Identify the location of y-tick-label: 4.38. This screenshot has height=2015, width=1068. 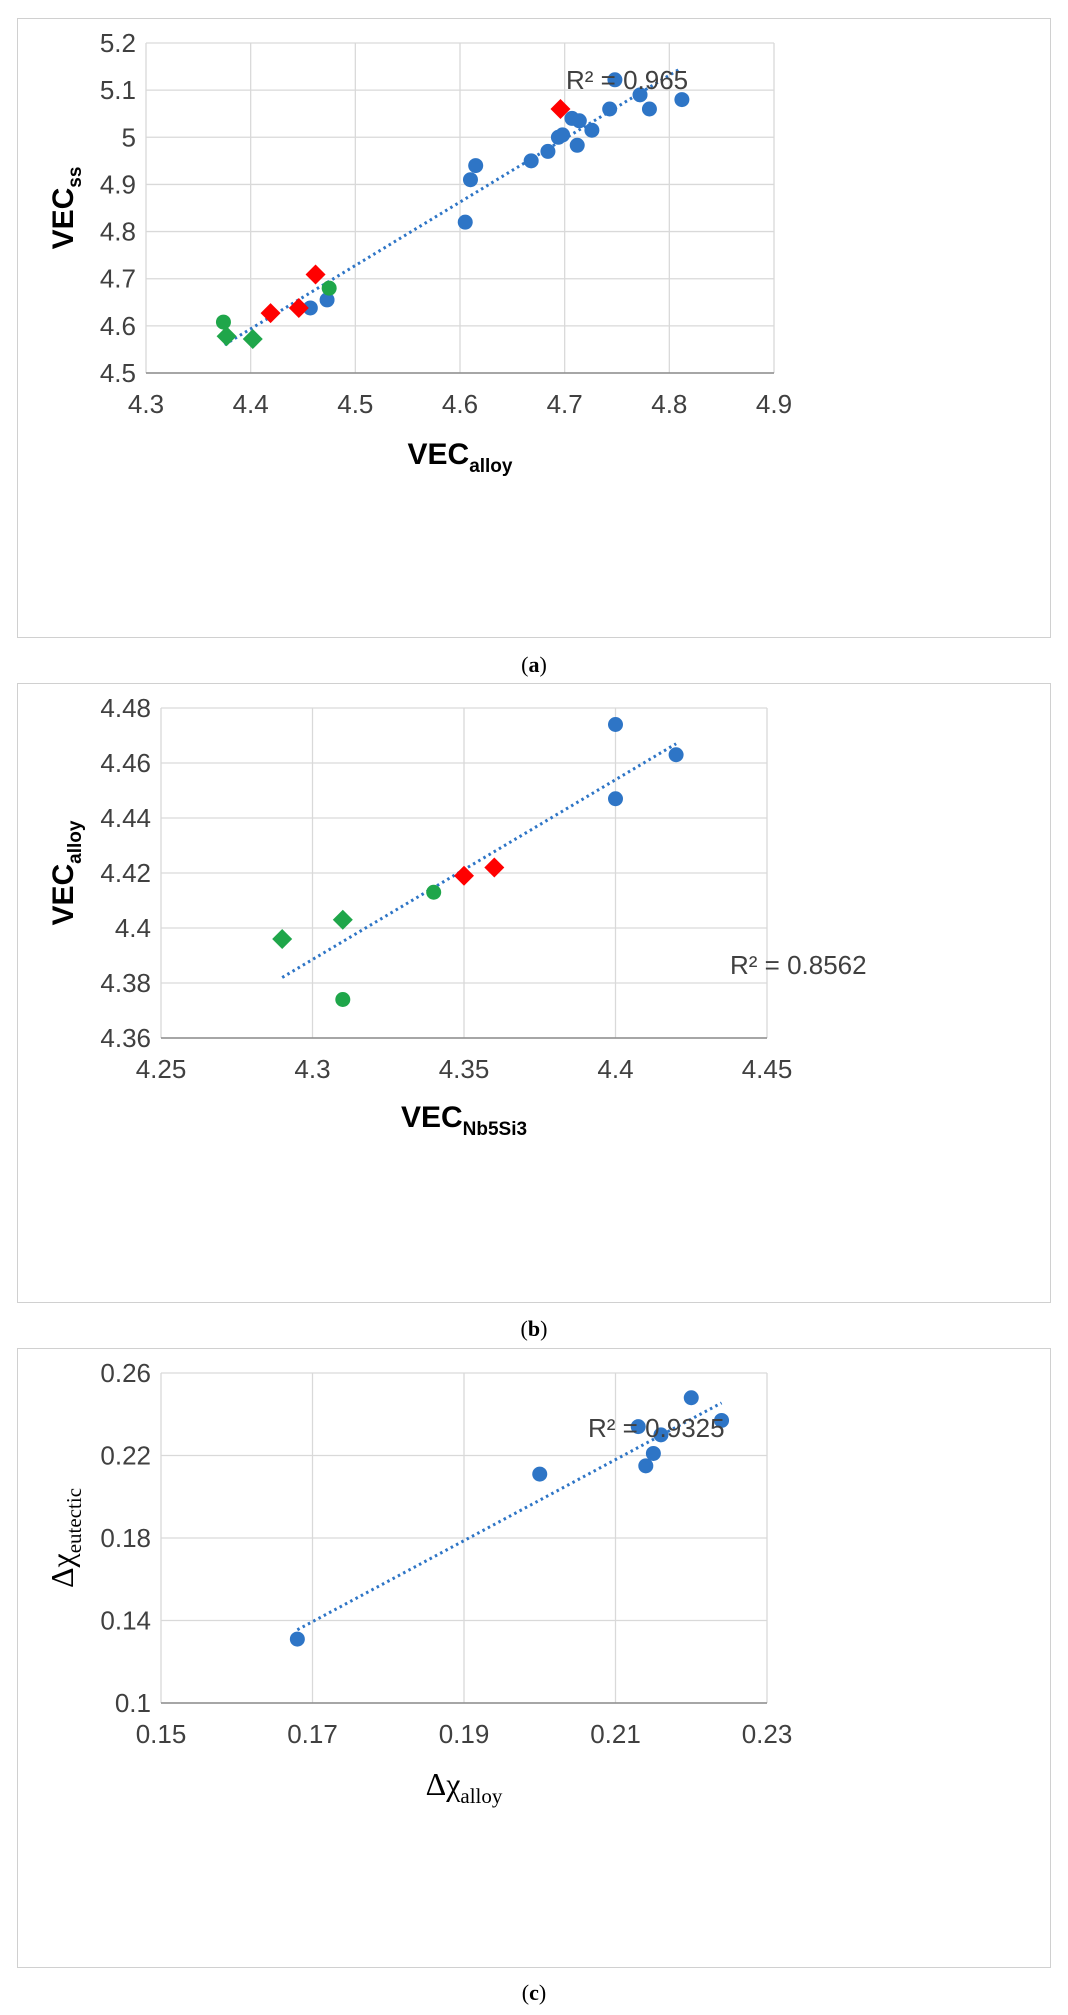
(125, 983).